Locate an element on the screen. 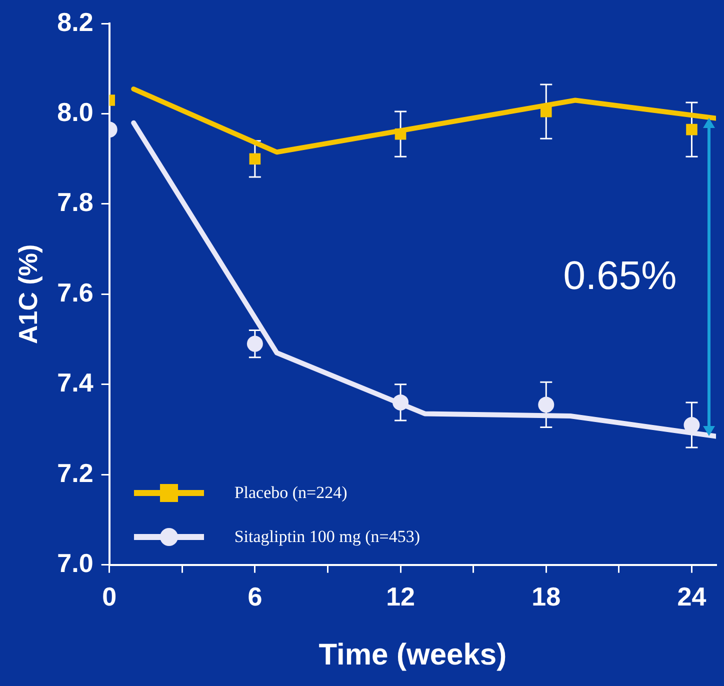 This screenshot has height=686, width=724. y-tick-label: 7.0 is located at coordinates (75, 563).